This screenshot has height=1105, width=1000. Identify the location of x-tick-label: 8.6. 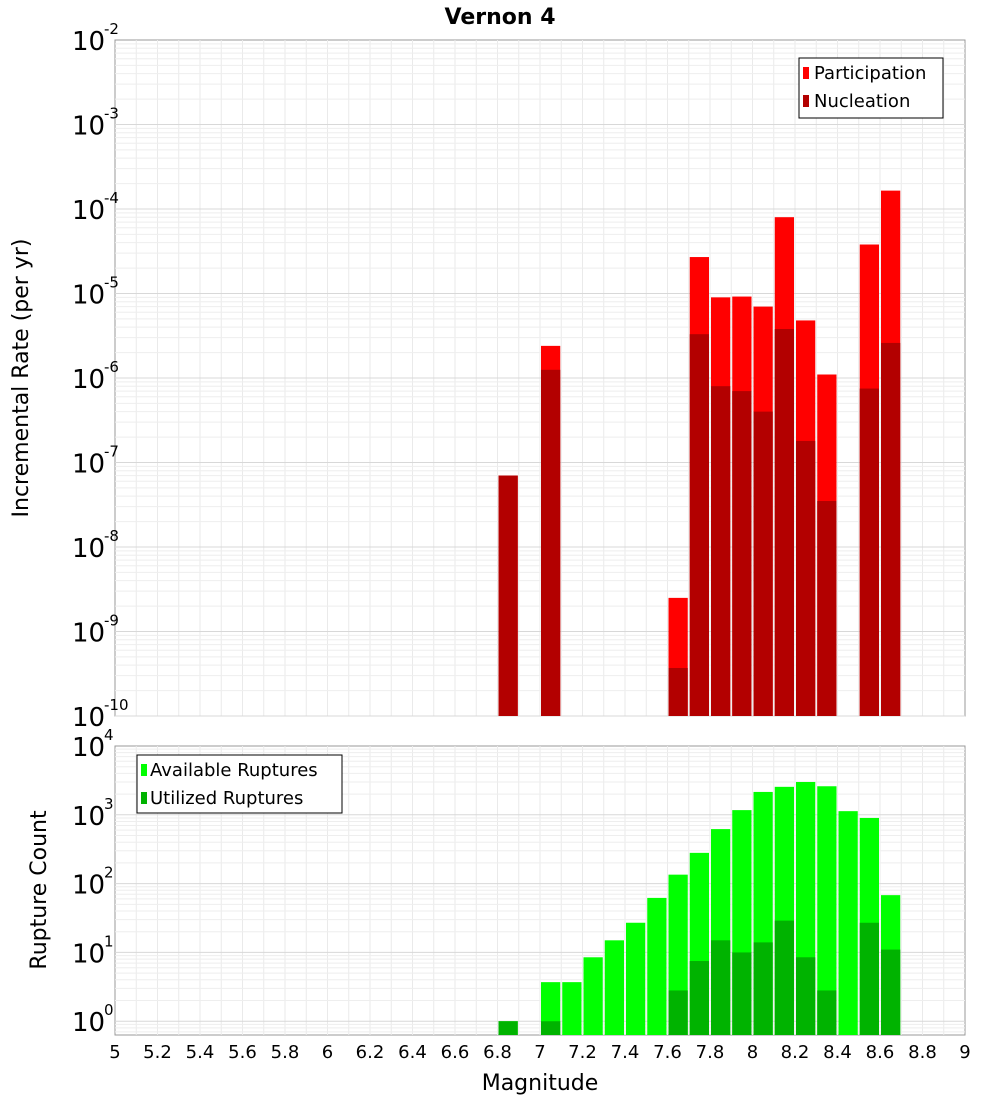
(880, 1052).